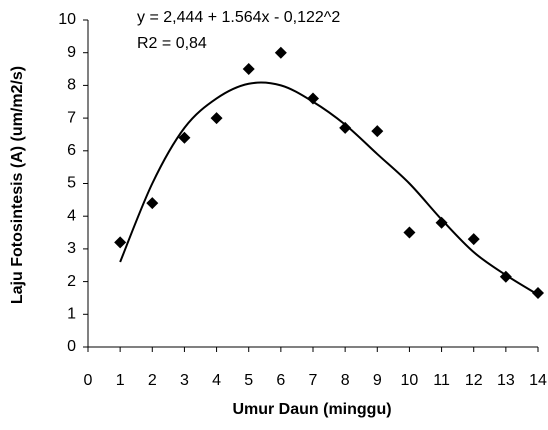  I want to click on x-tick-label: 7, so click(313, 380).